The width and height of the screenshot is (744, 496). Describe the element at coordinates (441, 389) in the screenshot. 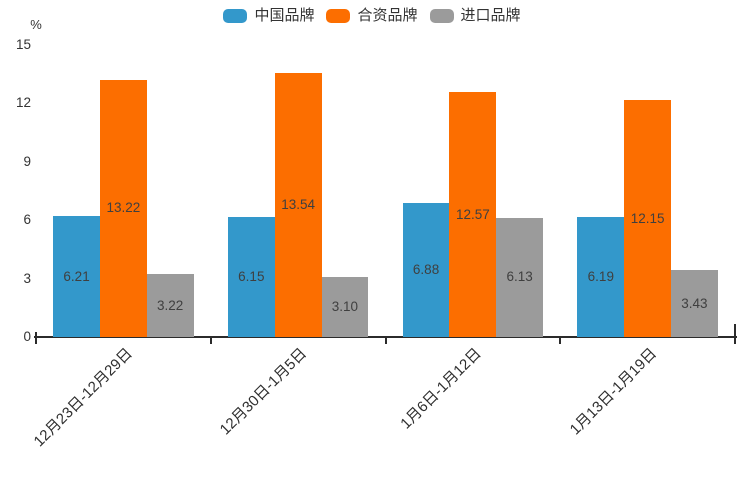

I see `x-axis-category-label: 1月6日-1月12日` at that location.